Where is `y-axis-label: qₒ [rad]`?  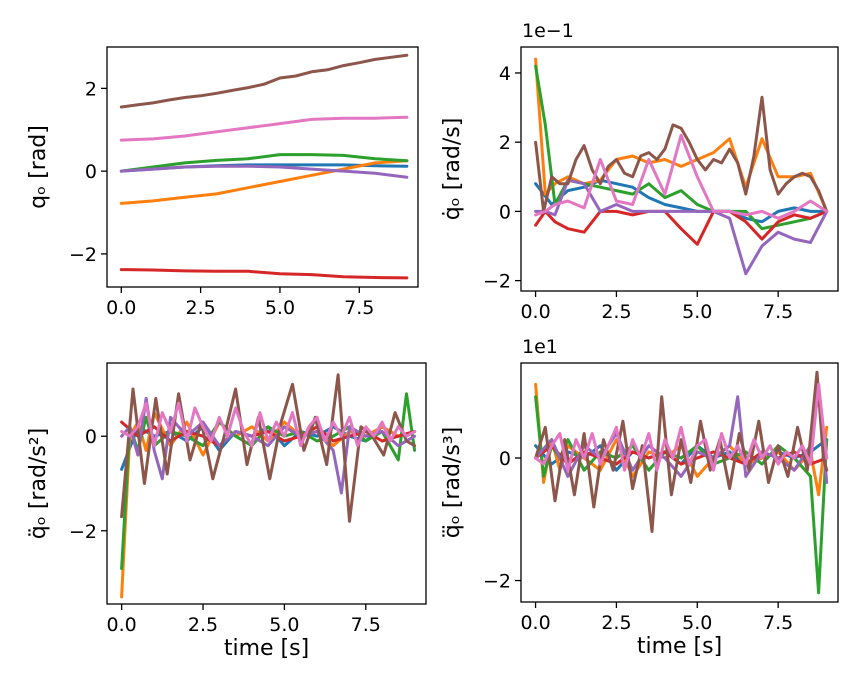 y-axis-label: qₒ [rad] is located at coordinates (38, 167).